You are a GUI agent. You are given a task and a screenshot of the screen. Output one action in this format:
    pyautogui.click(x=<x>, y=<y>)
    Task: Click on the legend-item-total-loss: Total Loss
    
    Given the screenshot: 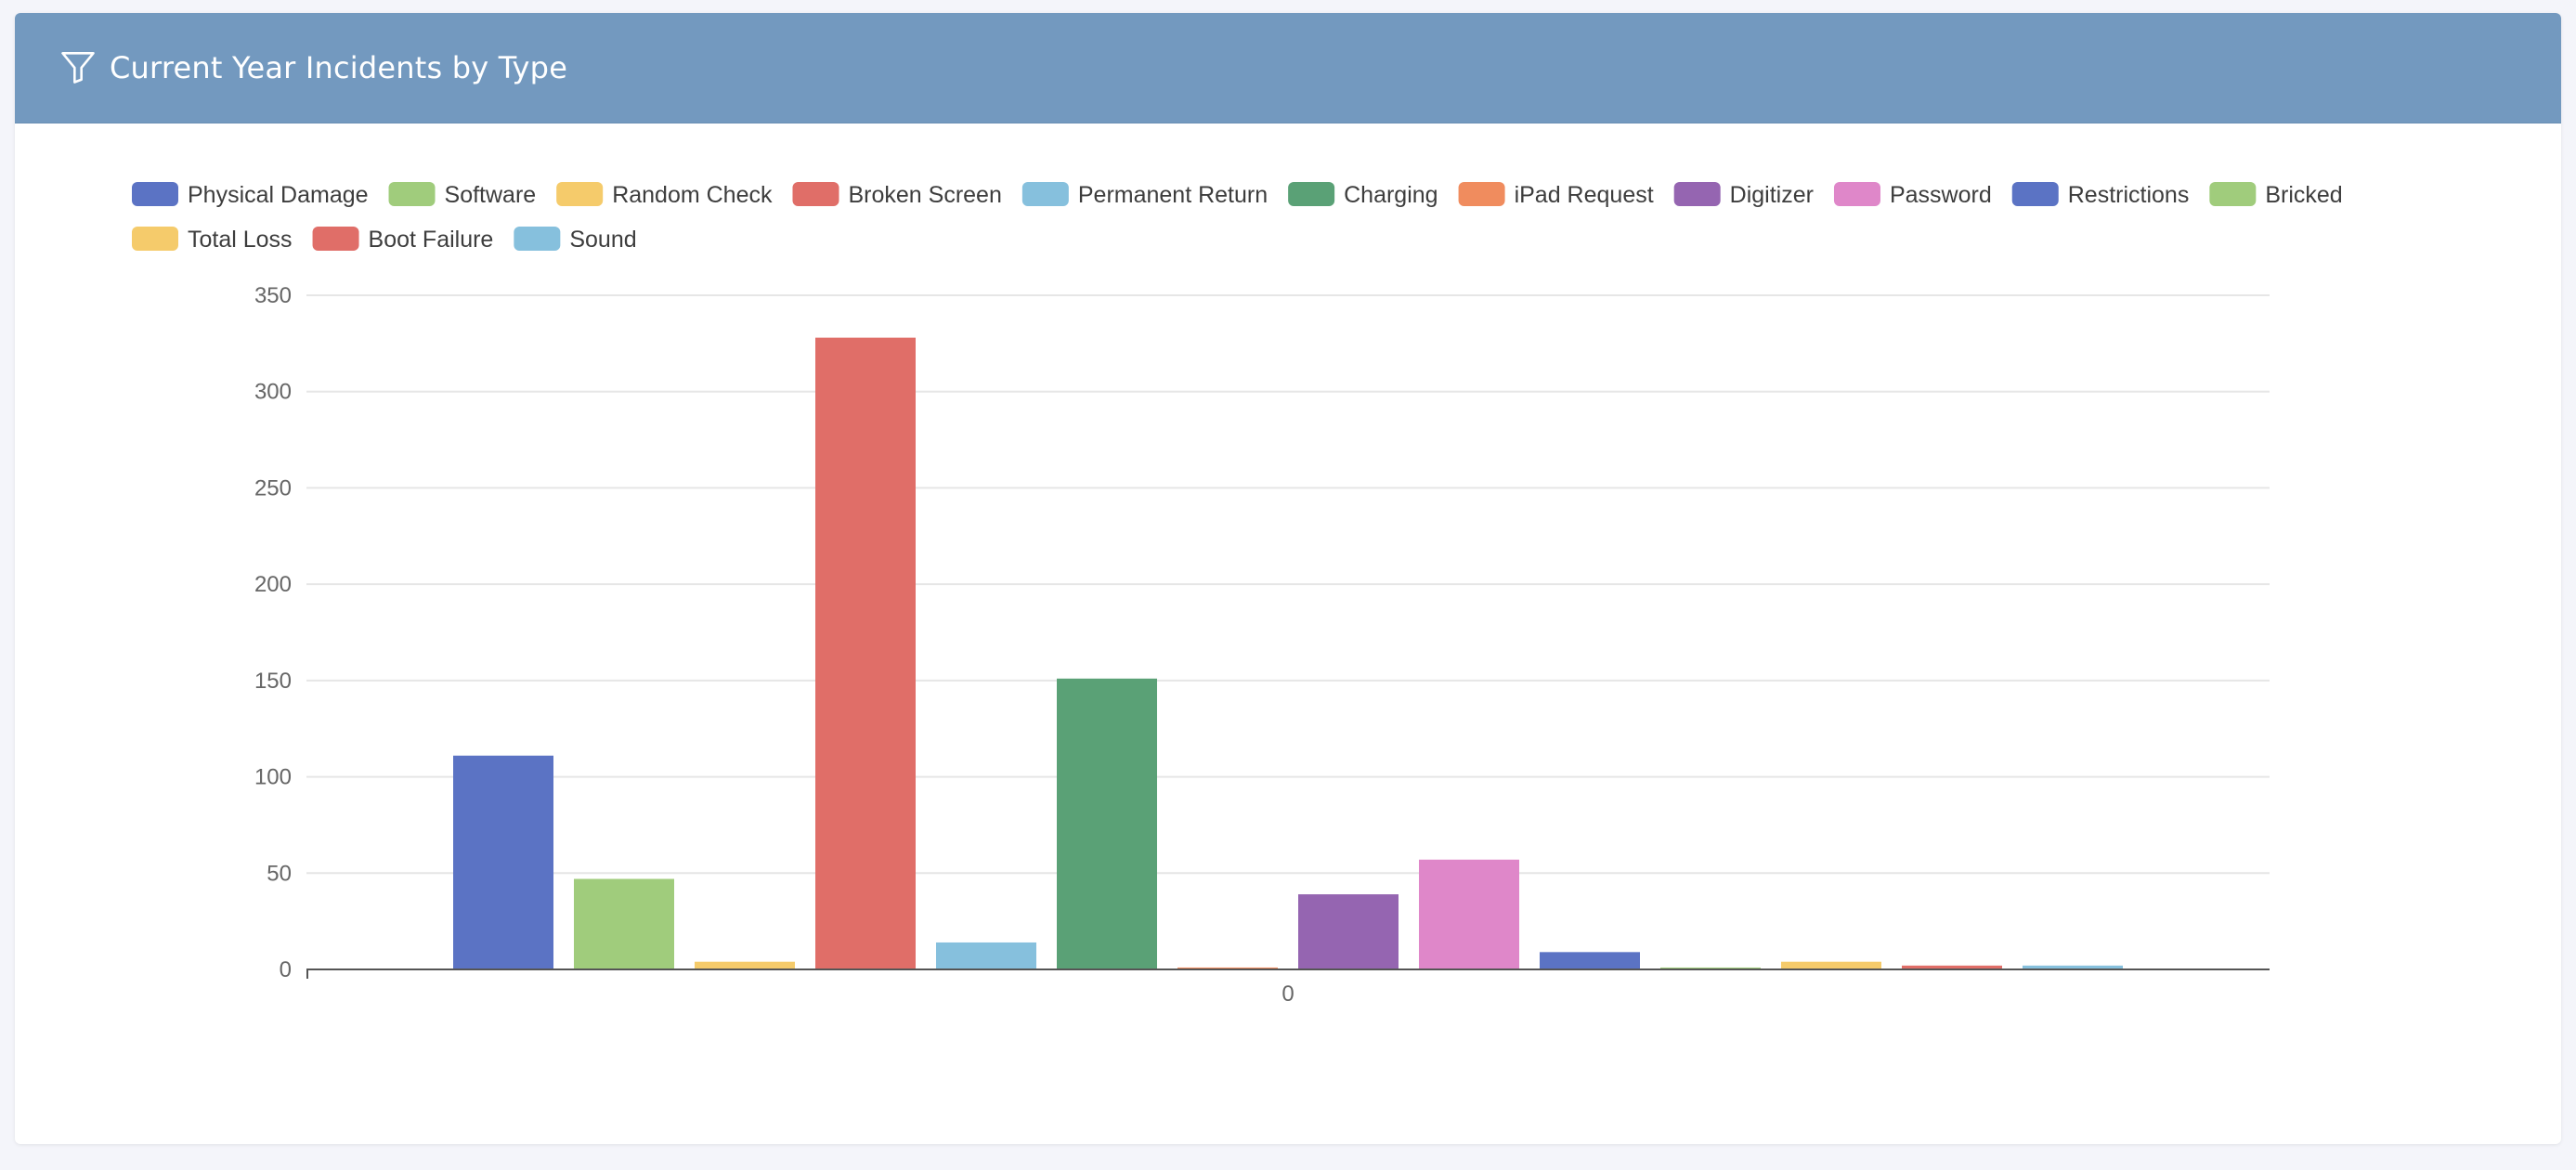 What is the action you would take?
    pyautogui.click(x=213, y=240)
    